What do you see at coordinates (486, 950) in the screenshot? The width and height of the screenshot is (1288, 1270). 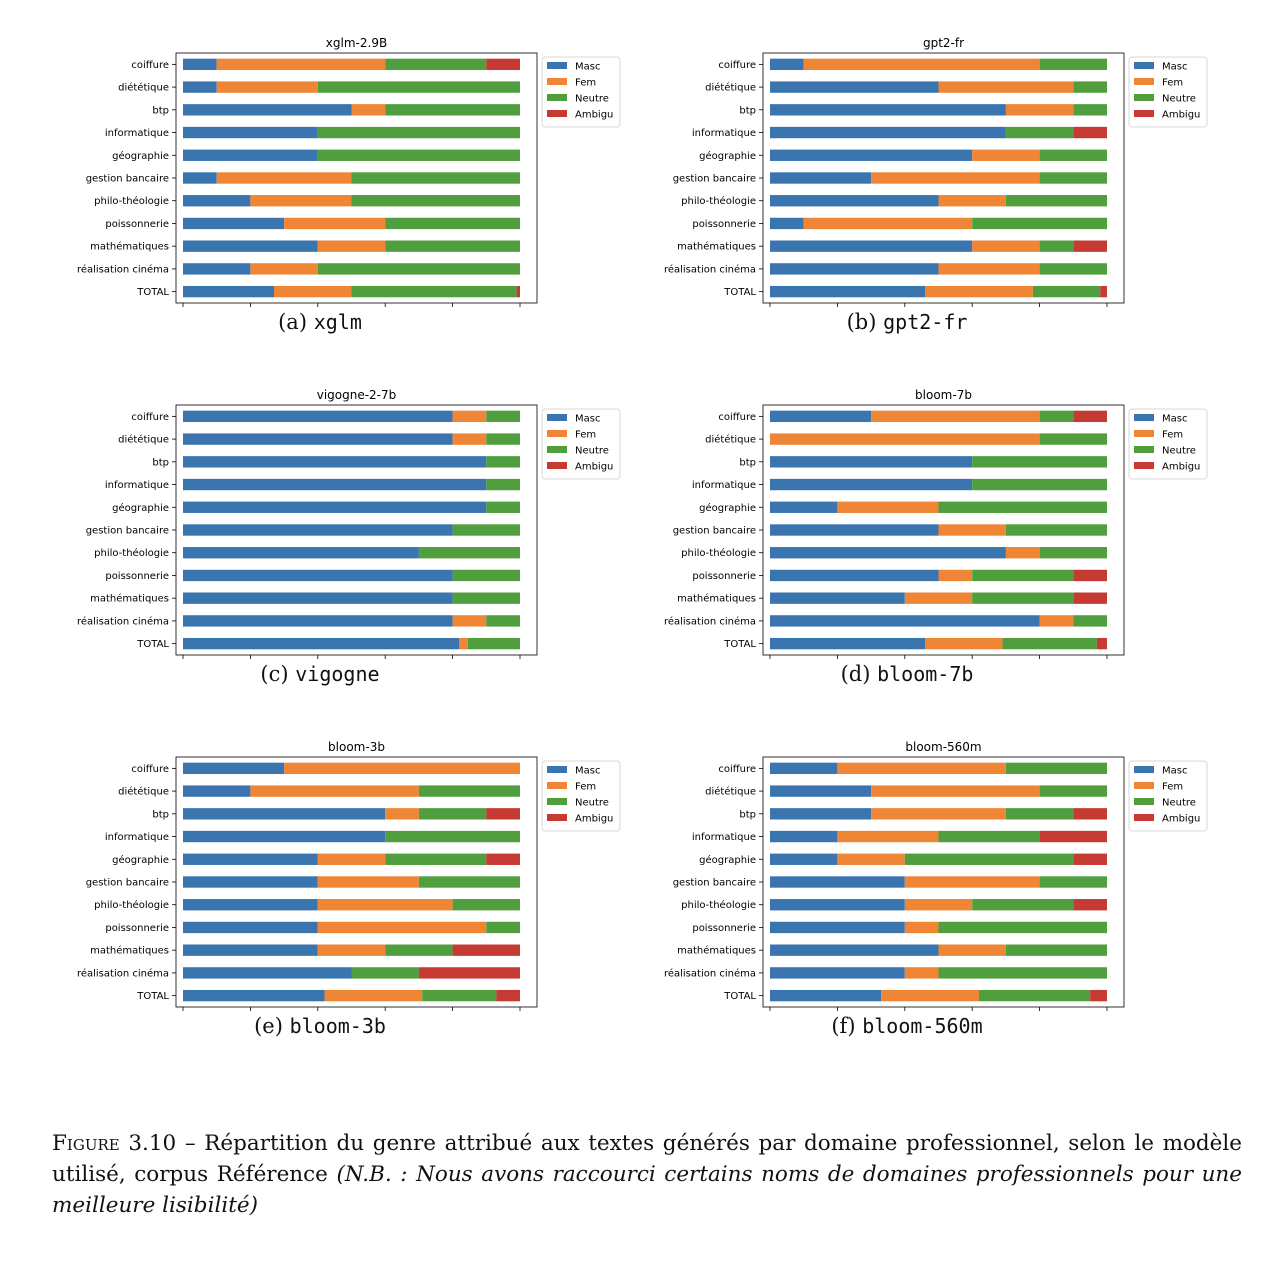 I see `bar-ambigu-mathematiques` at bounding box center [486, 950].